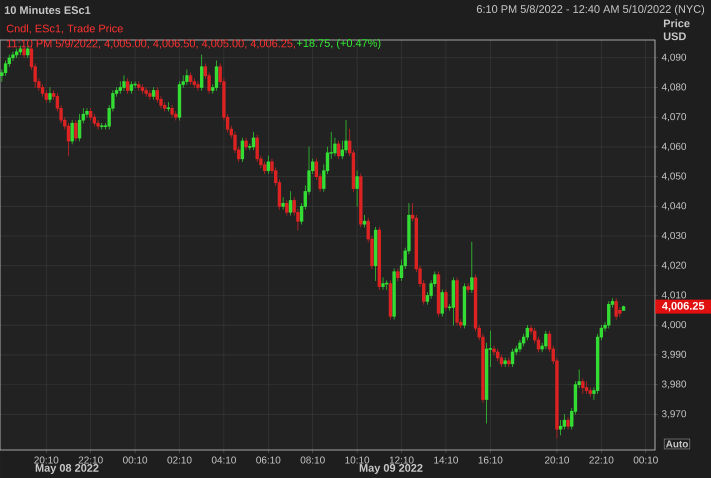 The image size is (711, 478). I want to click on x-tick-label: 16:10, so click(490, 460).